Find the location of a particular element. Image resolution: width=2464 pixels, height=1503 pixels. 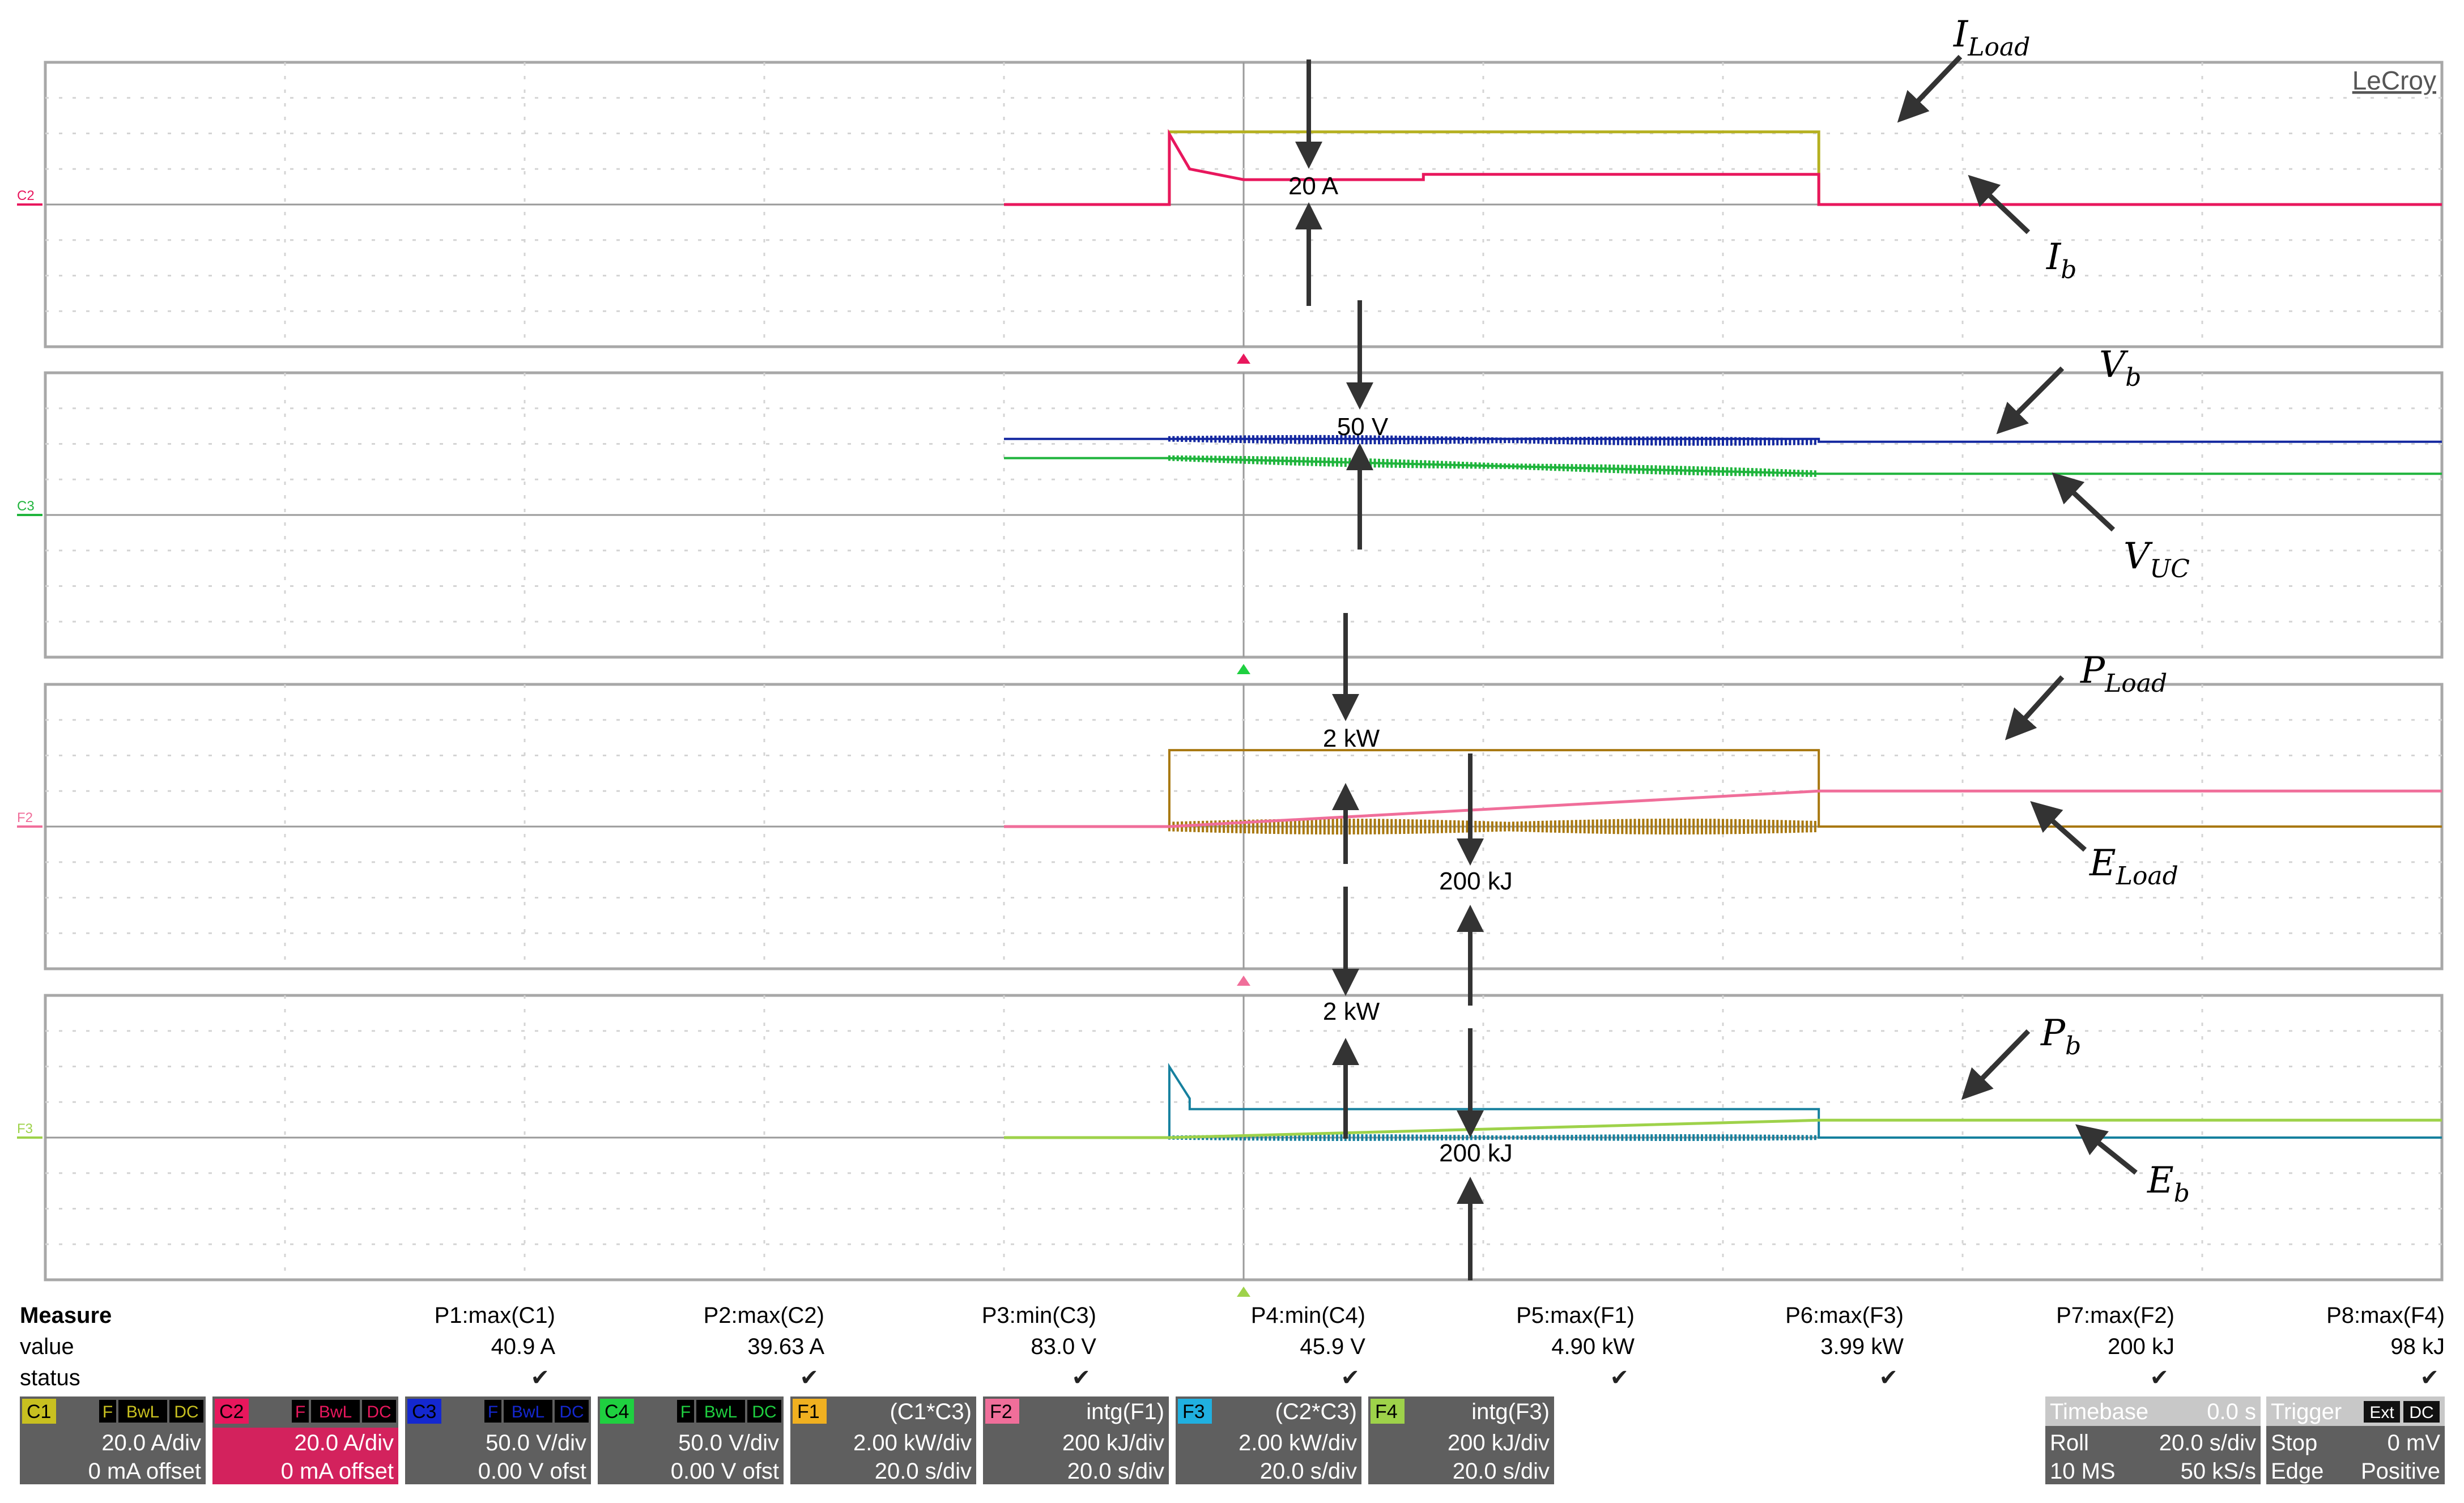

channel-marker-label: C2 is located at coordinates (26, 196).